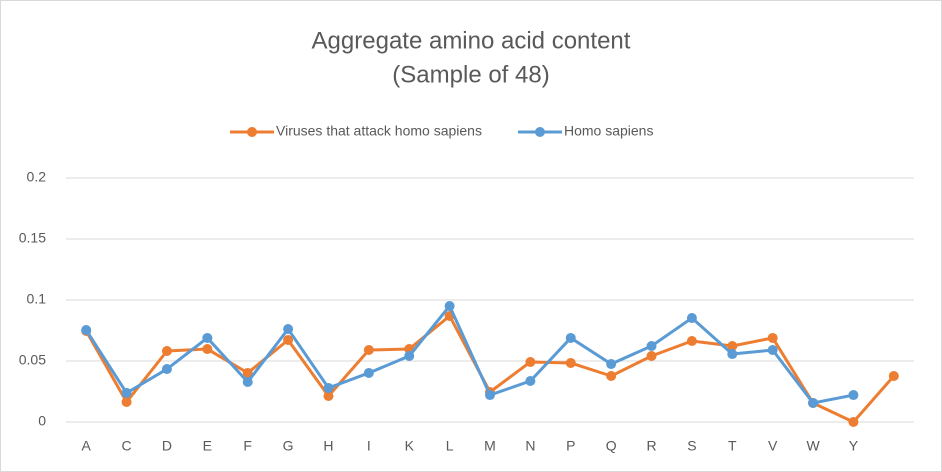 The width and height of the screenshot is (942, 472). Describe the element at coordinates (32, 238) in the screenshot. I see `y-tick-label: 0.15` at that location.